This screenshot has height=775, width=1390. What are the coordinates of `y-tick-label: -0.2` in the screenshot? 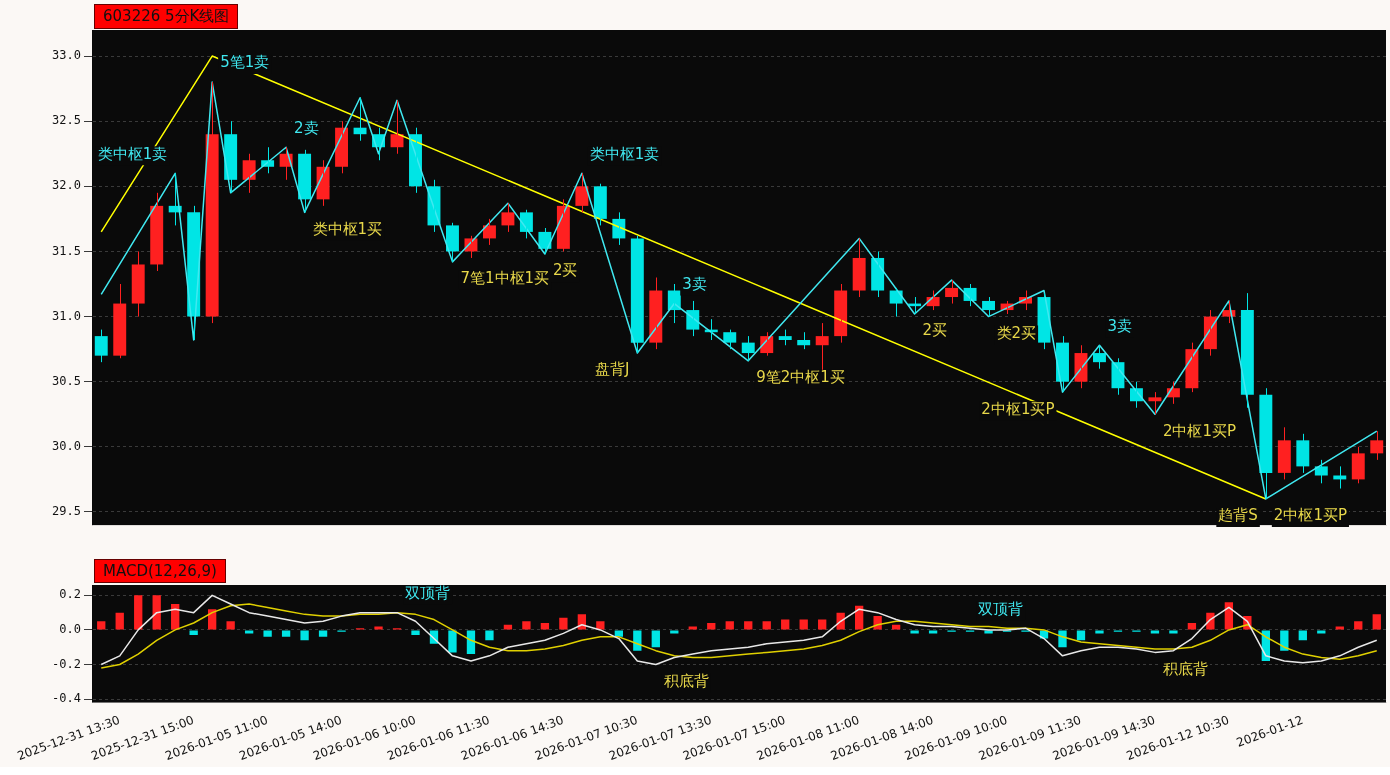 It's located at (66, 663).